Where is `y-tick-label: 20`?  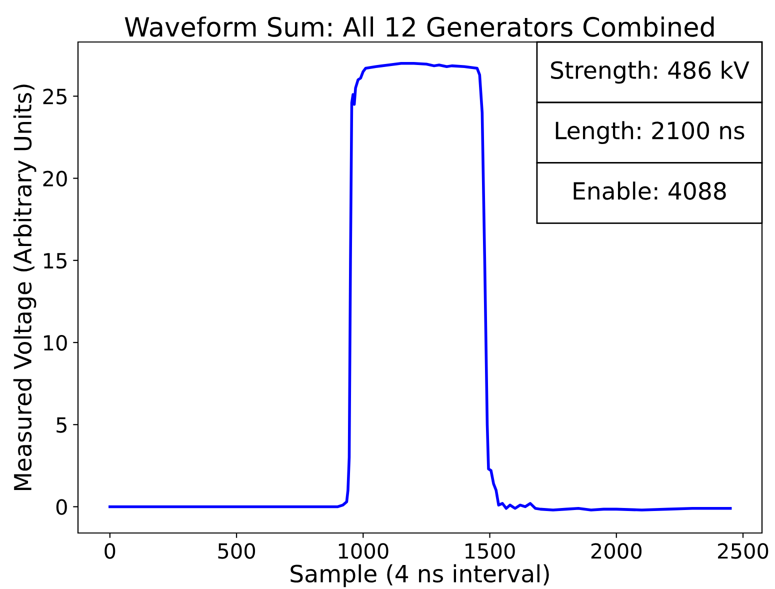
y-tick-label: 20 is located at coordinates (55, 178).